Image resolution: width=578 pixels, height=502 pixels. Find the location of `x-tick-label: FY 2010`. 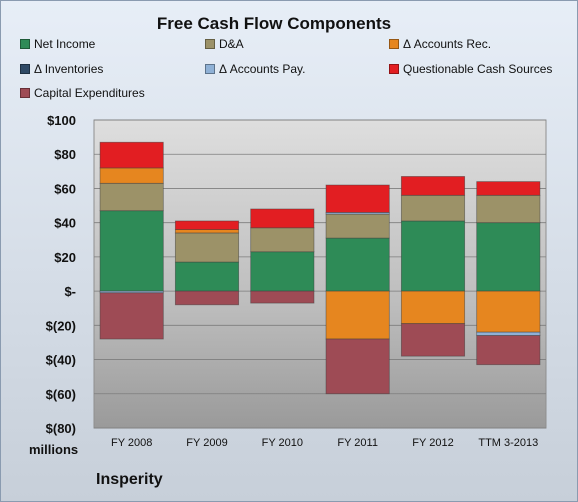

x-tick-label: FY 2010 is located at coordinates (282, 443).